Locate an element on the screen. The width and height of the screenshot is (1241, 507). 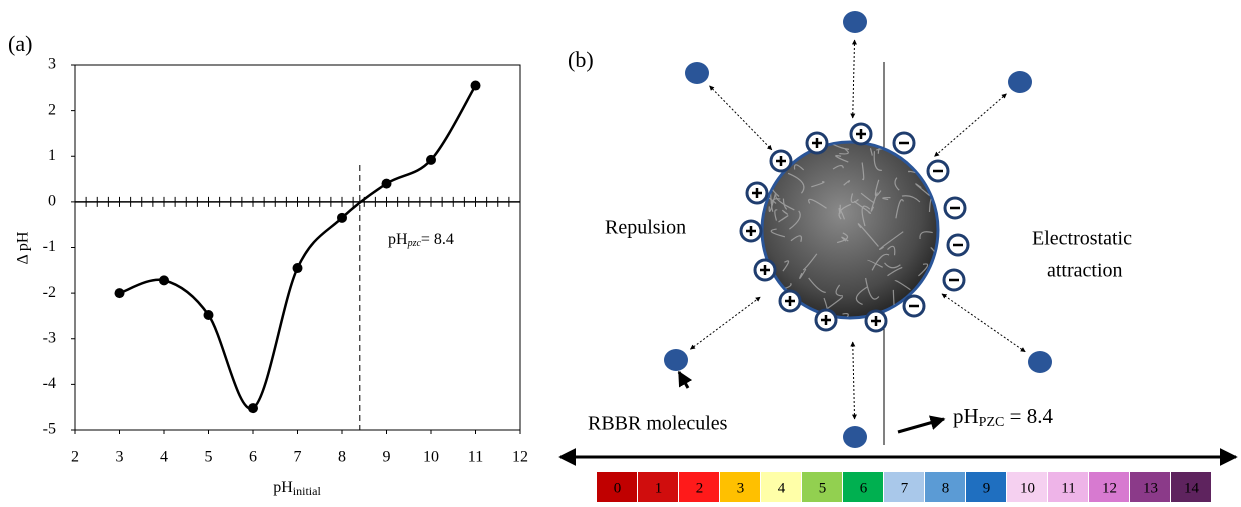
panel-label: (a) is located at coordinates (20, 43).